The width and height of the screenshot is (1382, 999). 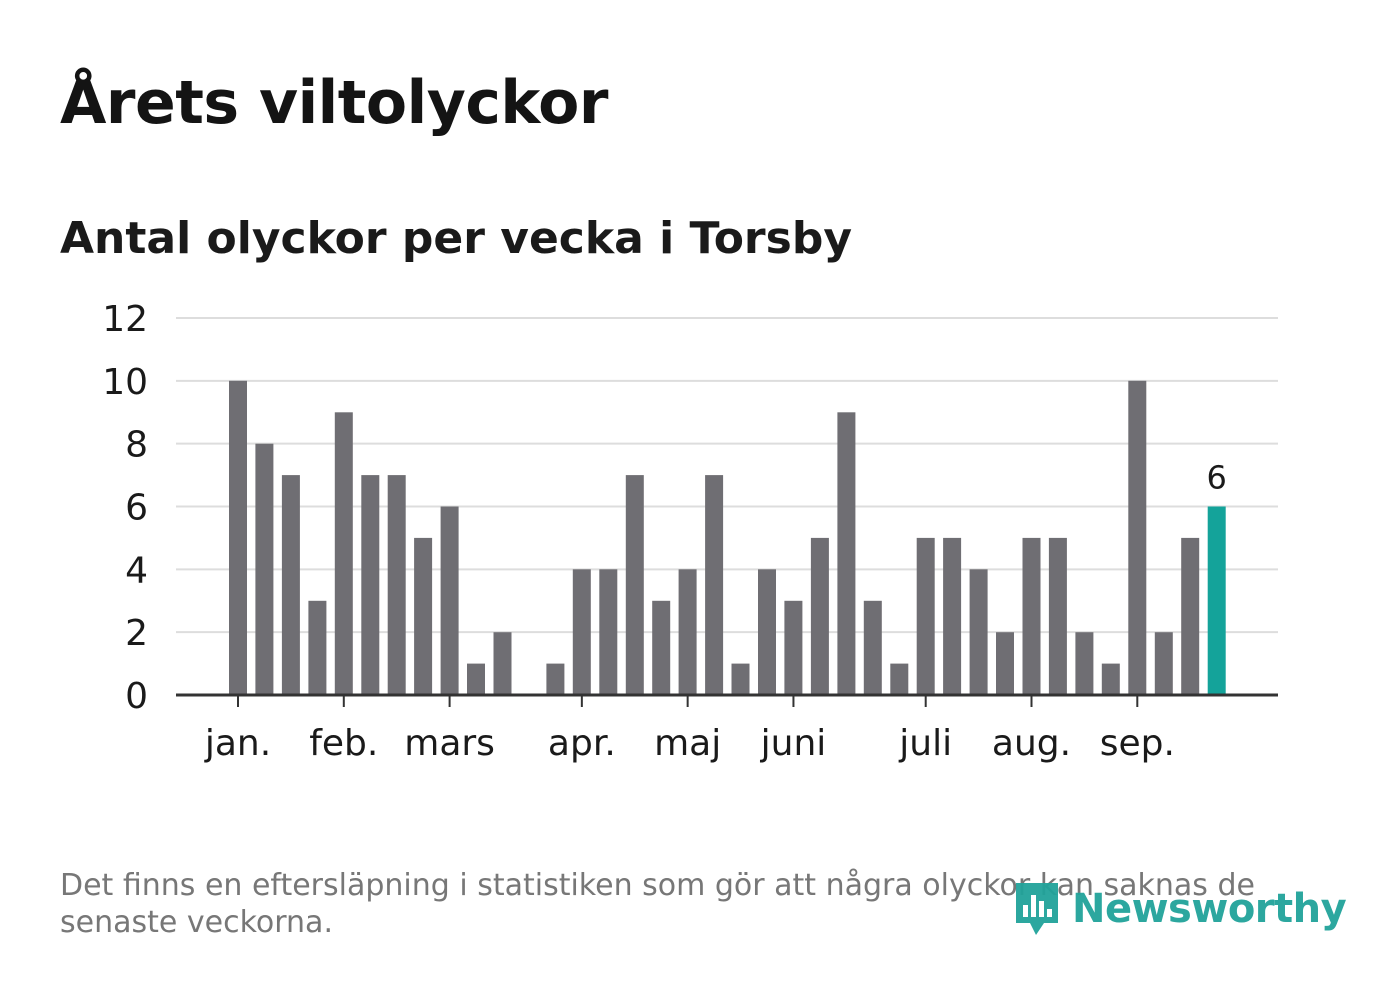 I want to click on y-tick-label: 8, so click(x=136, y=445).